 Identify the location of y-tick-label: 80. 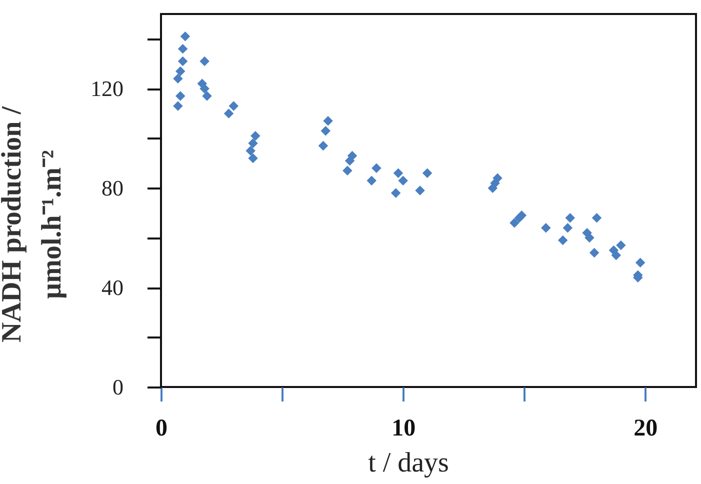
(113, 188).